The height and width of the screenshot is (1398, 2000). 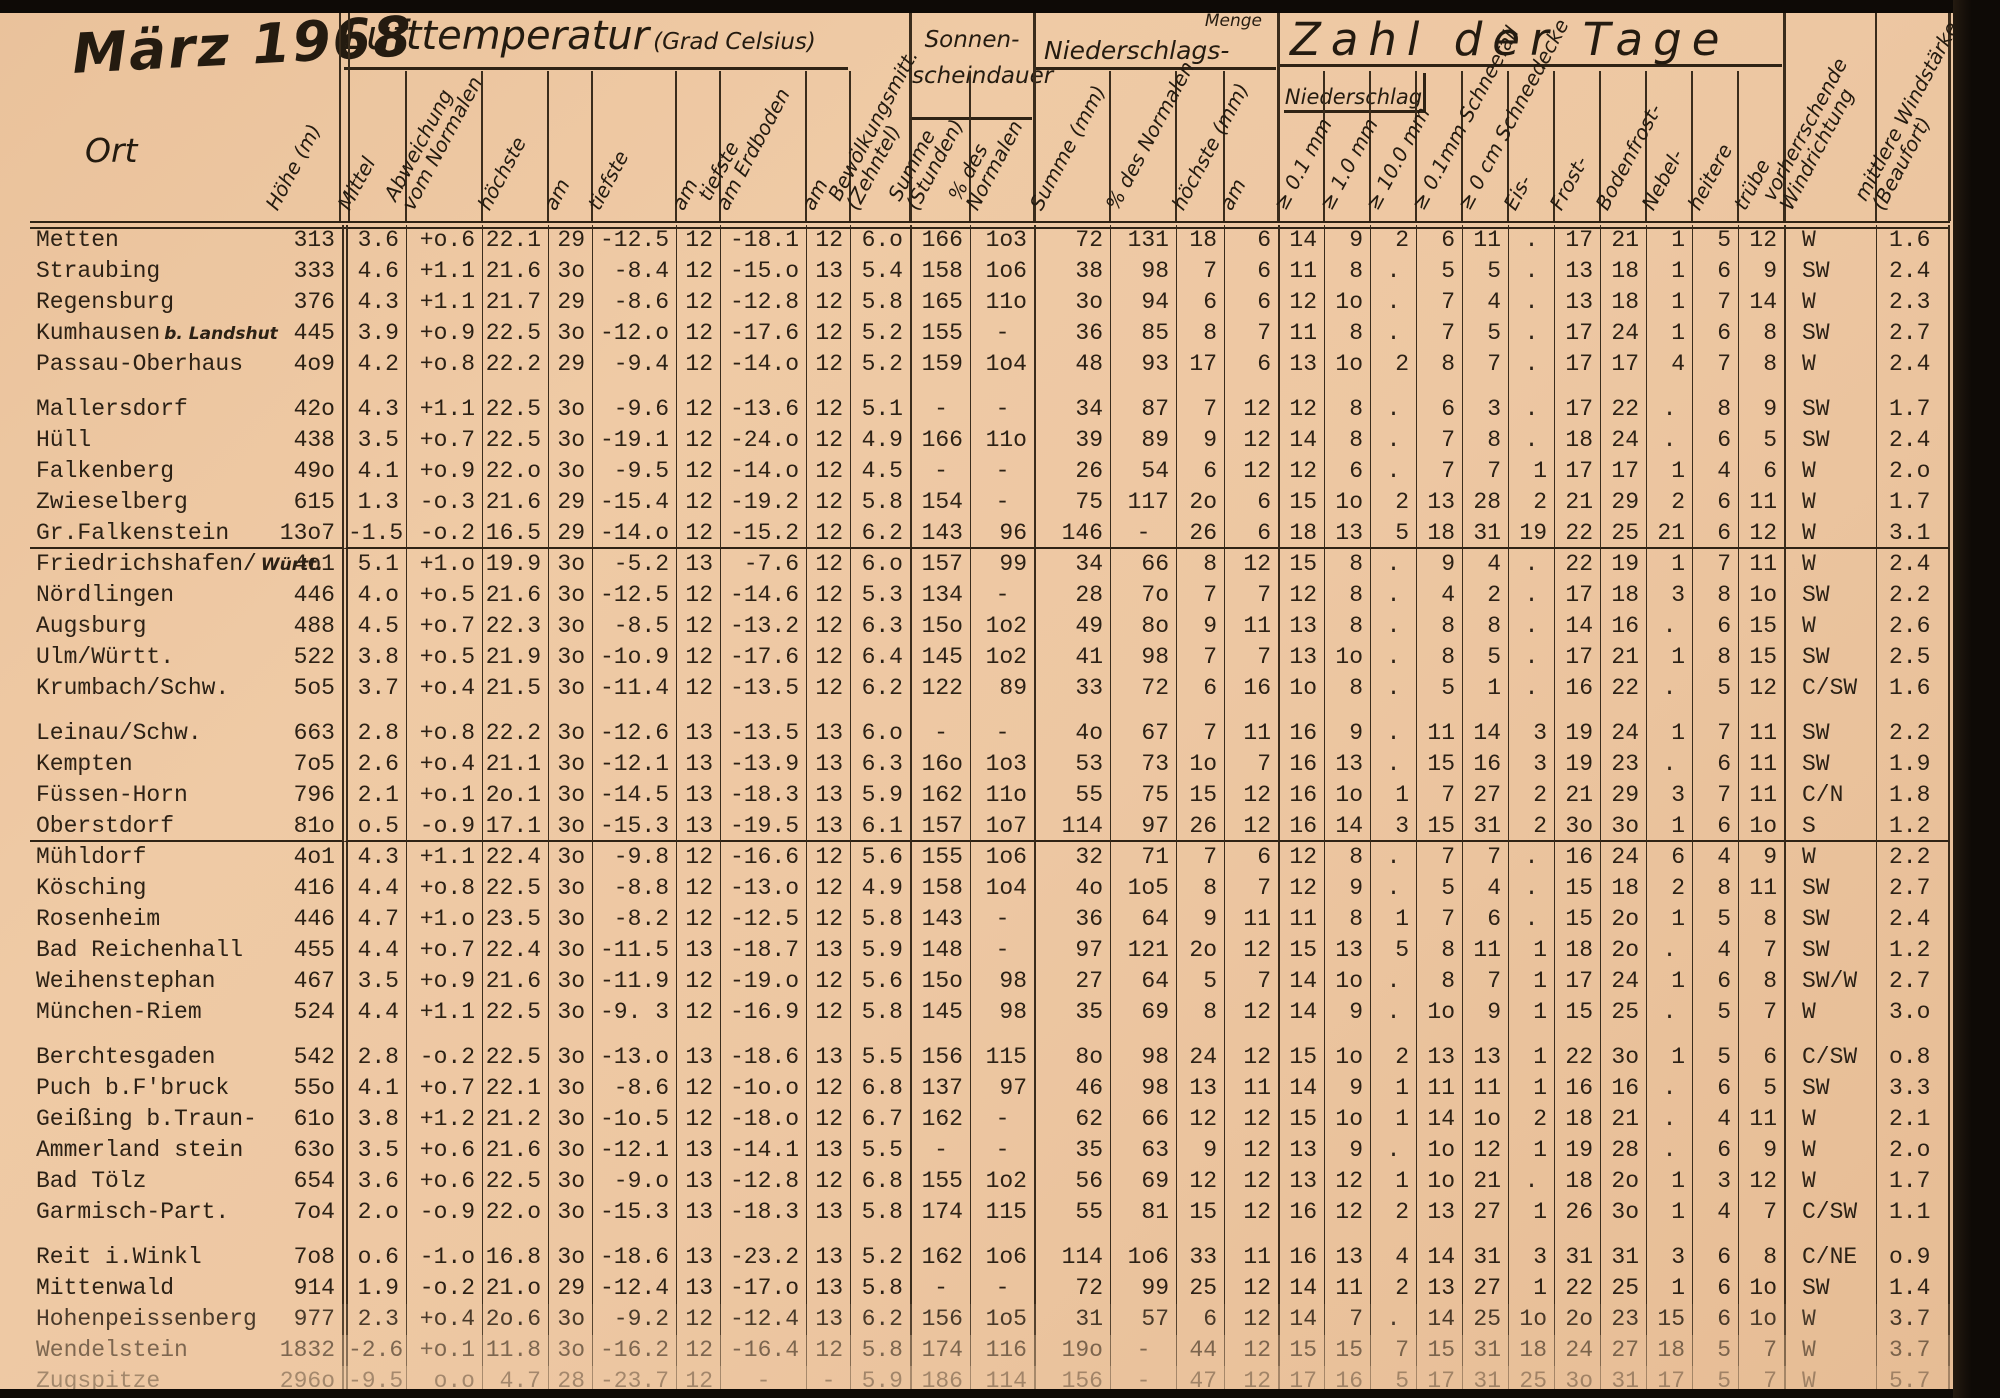 What do you see at coordinates (1623, 764) in the screenshot?
I see `cell-tage-bodenfrost: 23` at bounding box center [1623, 764].